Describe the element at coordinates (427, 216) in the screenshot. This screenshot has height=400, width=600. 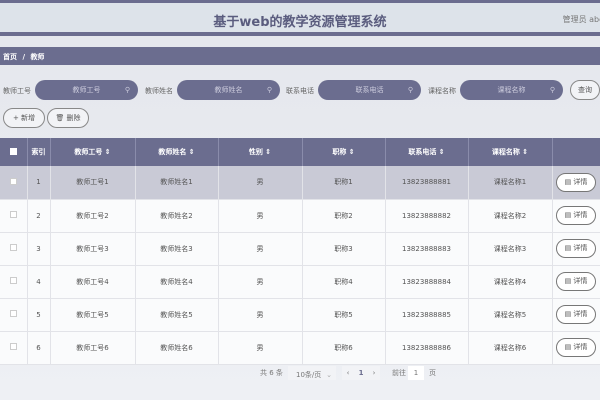
I see `table-cell: 13823888882` at that location.